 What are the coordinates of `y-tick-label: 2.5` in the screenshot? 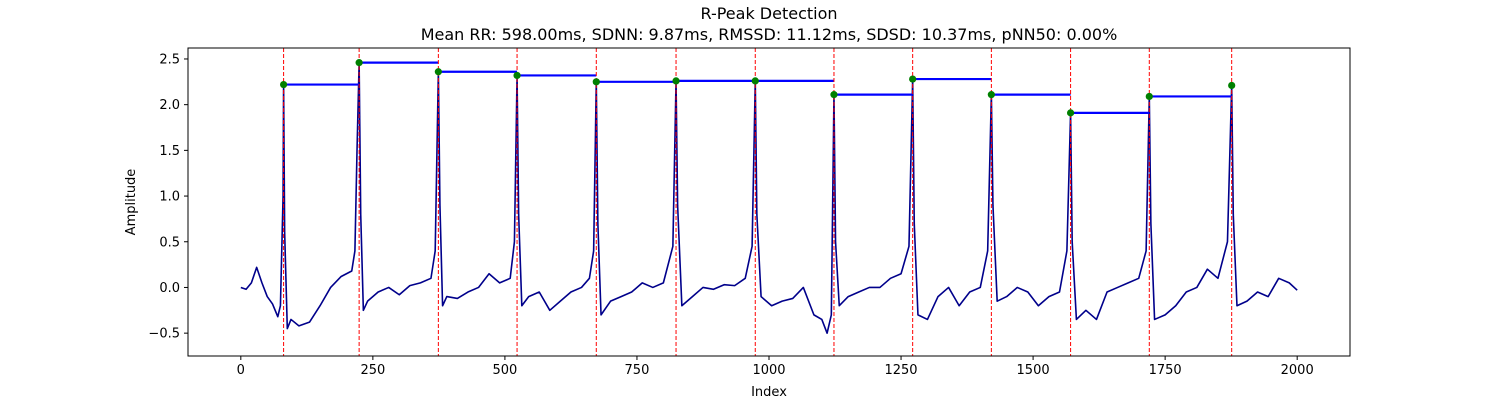 It's located at (169, 59).